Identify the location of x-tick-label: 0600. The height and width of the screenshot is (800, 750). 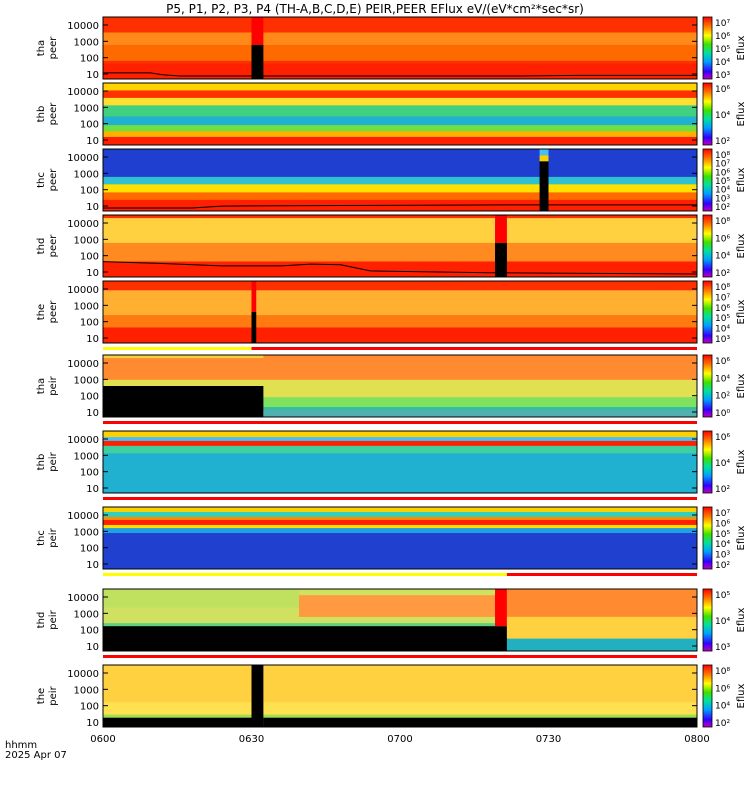
(102, 739).